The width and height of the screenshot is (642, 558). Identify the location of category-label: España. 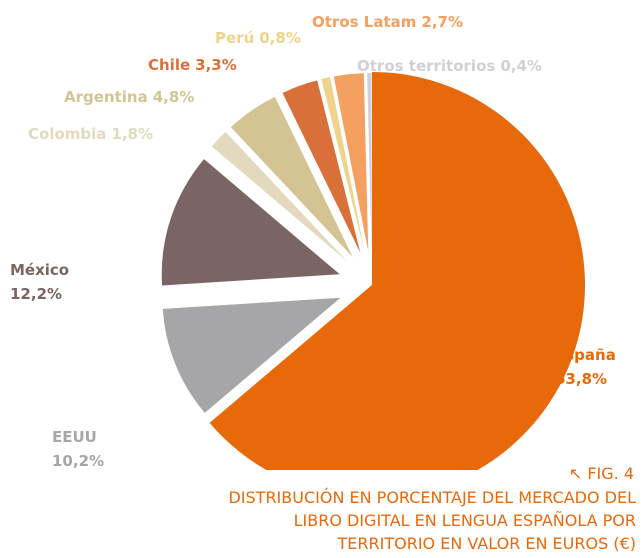
(585, 355).